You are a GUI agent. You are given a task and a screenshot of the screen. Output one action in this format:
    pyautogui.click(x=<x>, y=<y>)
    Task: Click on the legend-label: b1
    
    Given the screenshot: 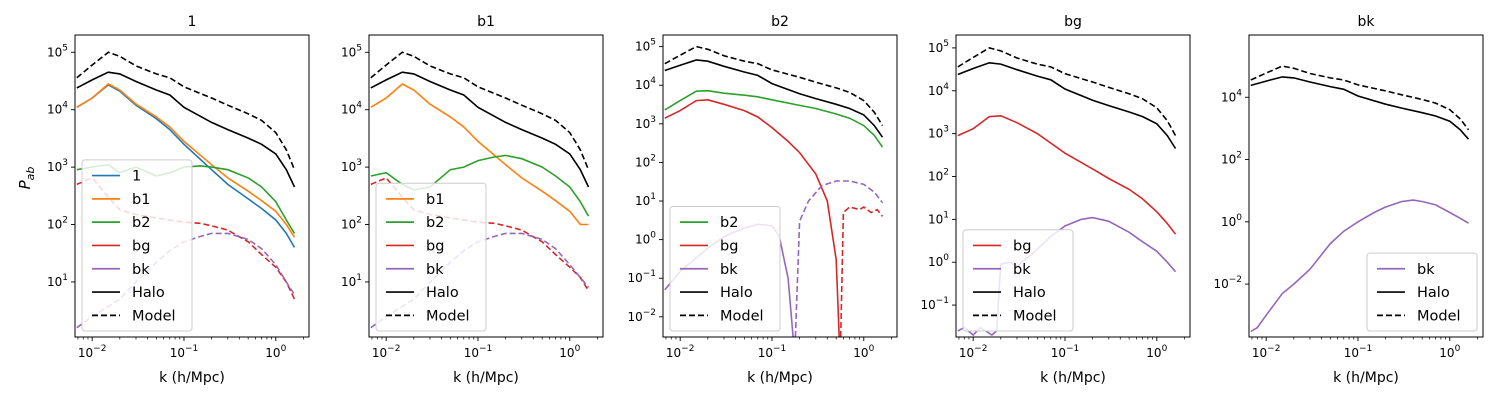 What is the action you would take?
    pyautogui.click(x=141, y=200)
    